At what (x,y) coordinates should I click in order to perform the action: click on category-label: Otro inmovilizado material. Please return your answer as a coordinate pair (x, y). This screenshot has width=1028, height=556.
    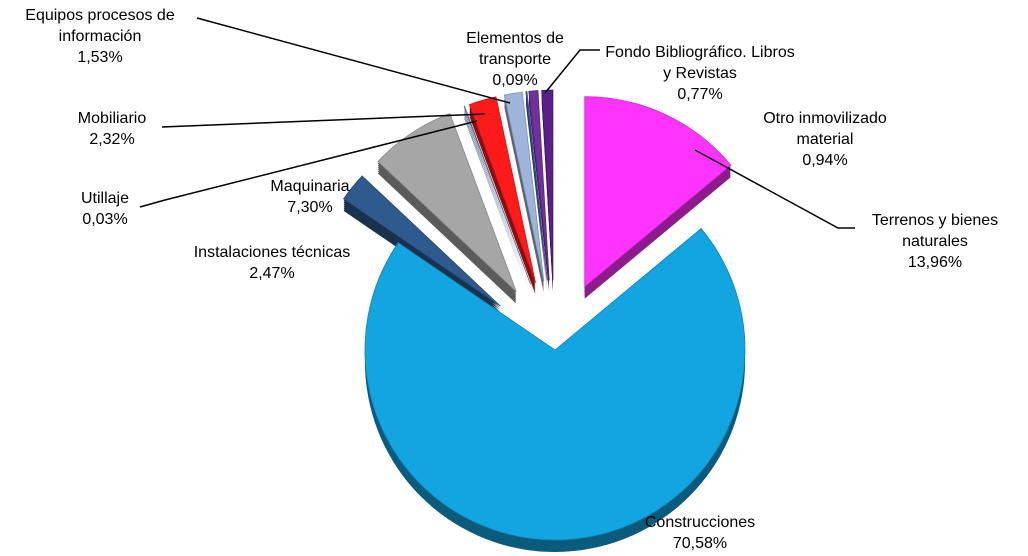
    Looking at the image, I should click on (825, 129).